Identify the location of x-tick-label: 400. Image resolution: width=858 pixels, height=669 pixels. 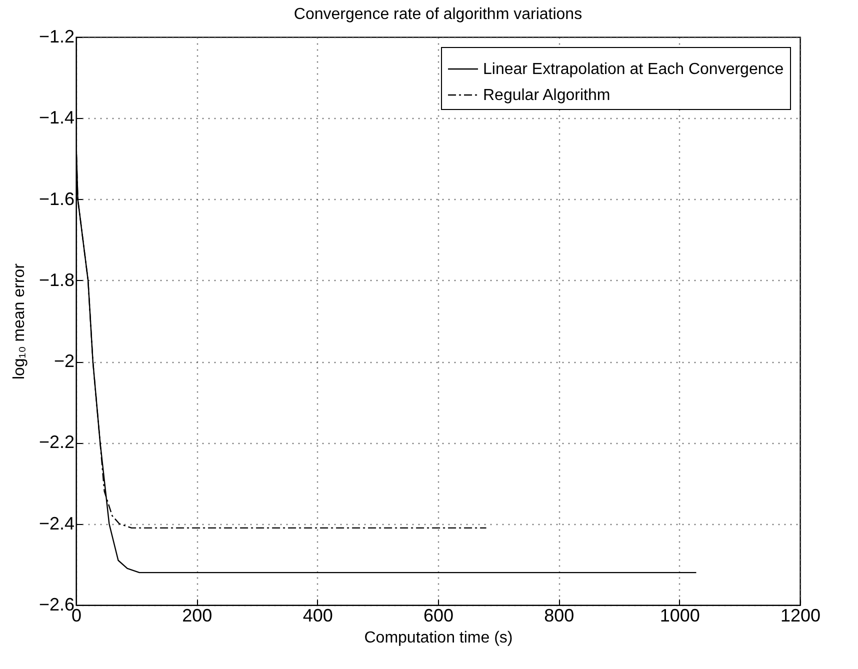
(317, 616).